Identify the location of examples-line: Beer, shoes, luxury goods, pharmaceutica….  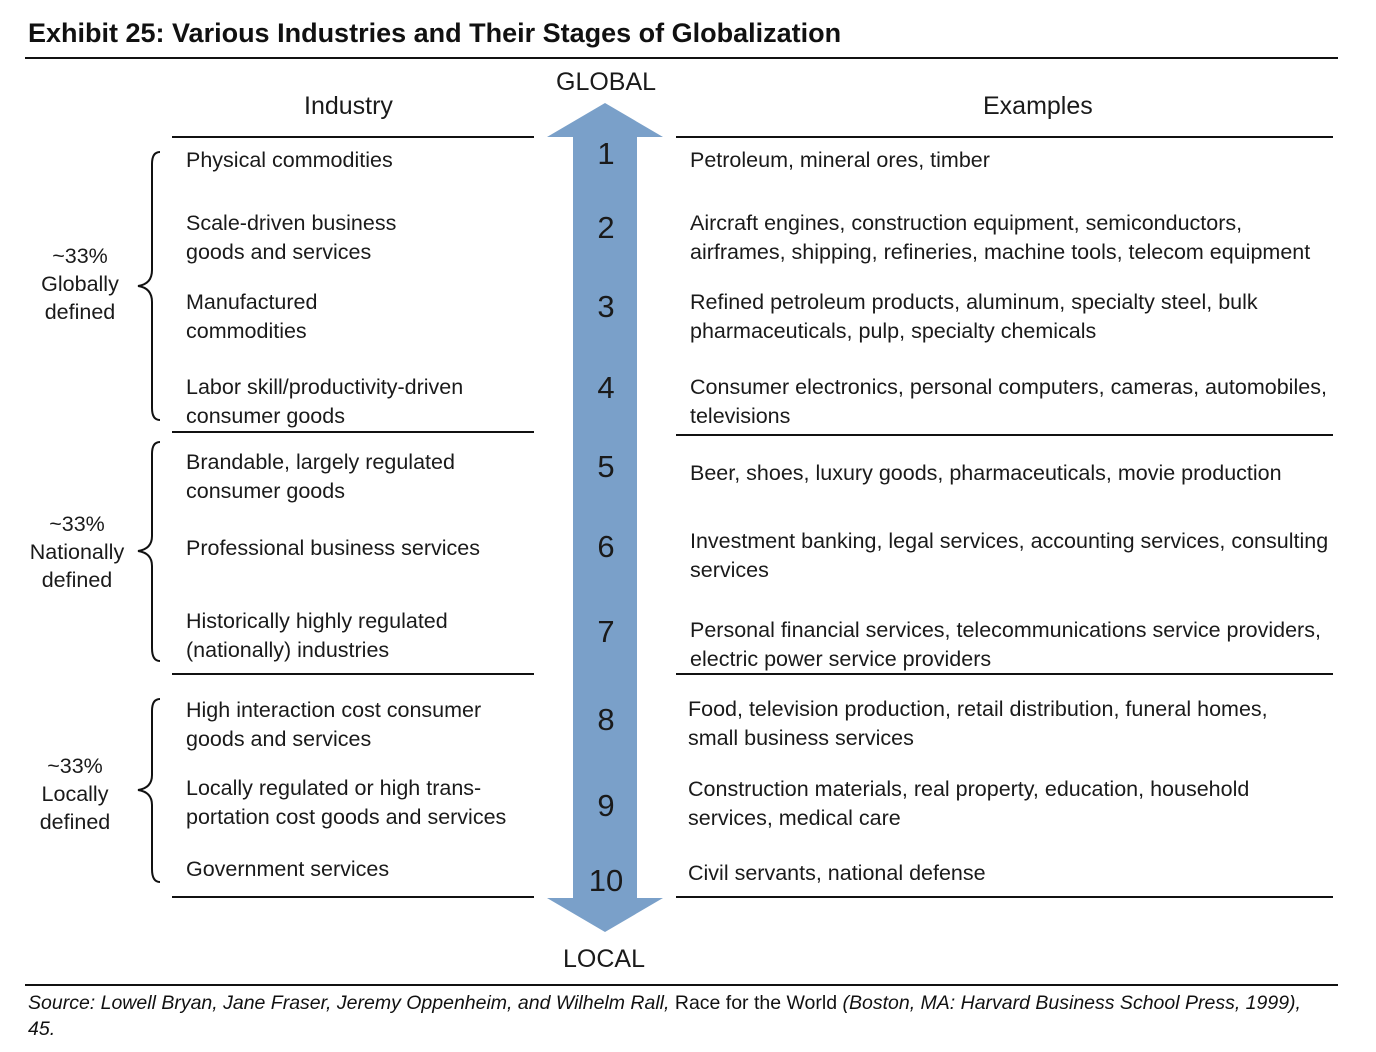
(986, 473).